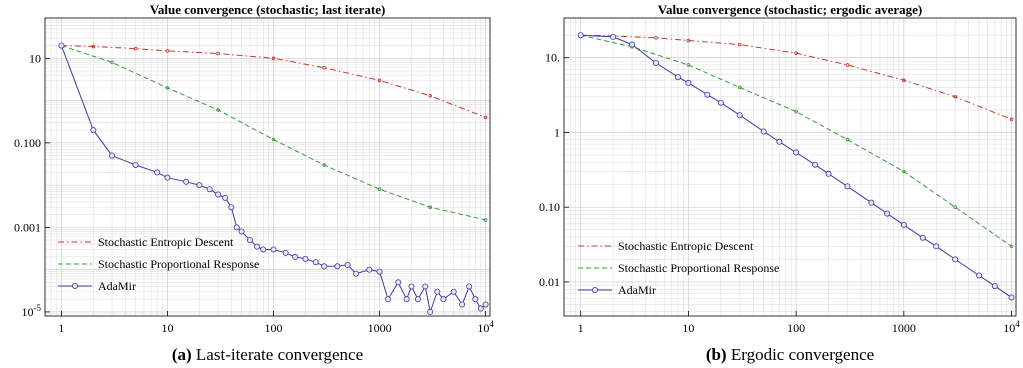 Image resolution: width=1023 pixels, height=368 pixels. What do you see at coordinates (557, 132) in the screenshot?
I see `y-tick-label: 1` at bounding box center [557, 132].